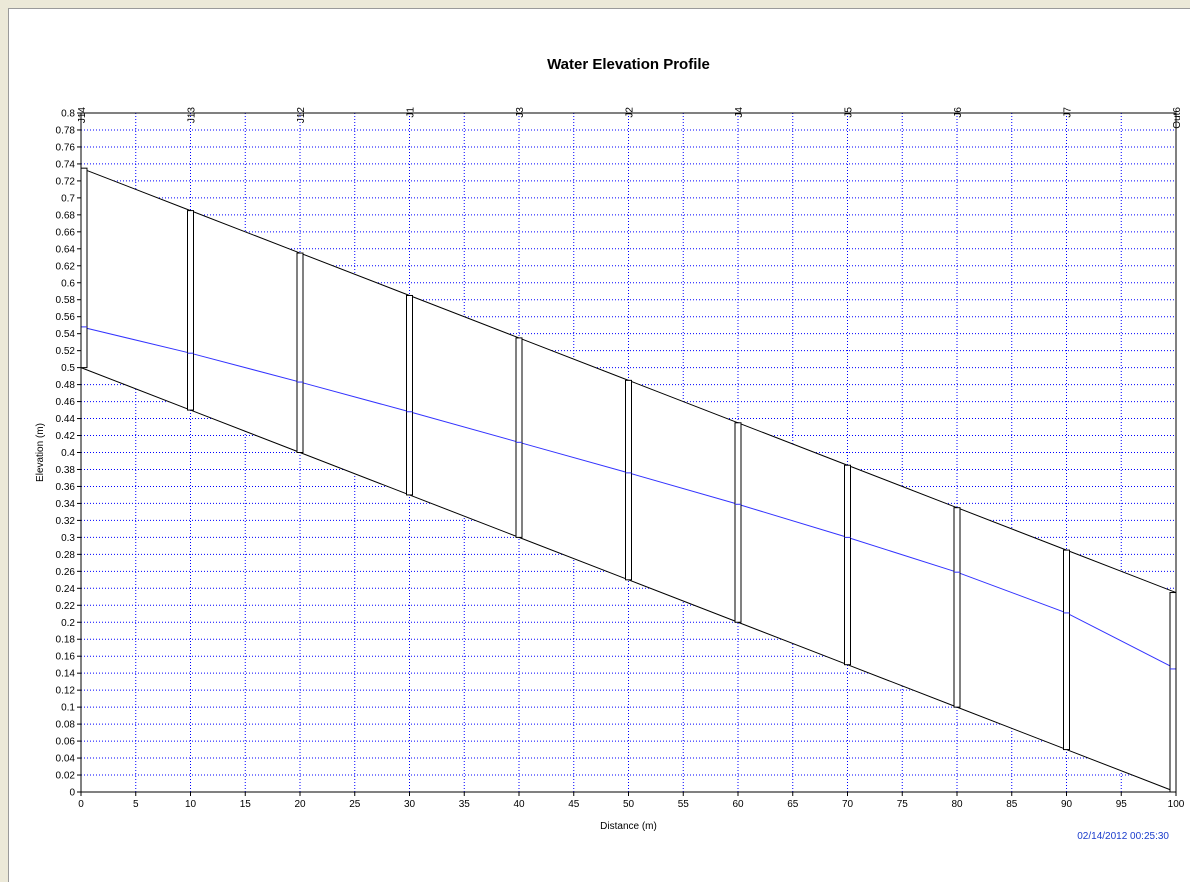 Image resolution: width=1190 pixels, height=882 pixels. I want to click on x-tick-label: 65, so click(793, 804).